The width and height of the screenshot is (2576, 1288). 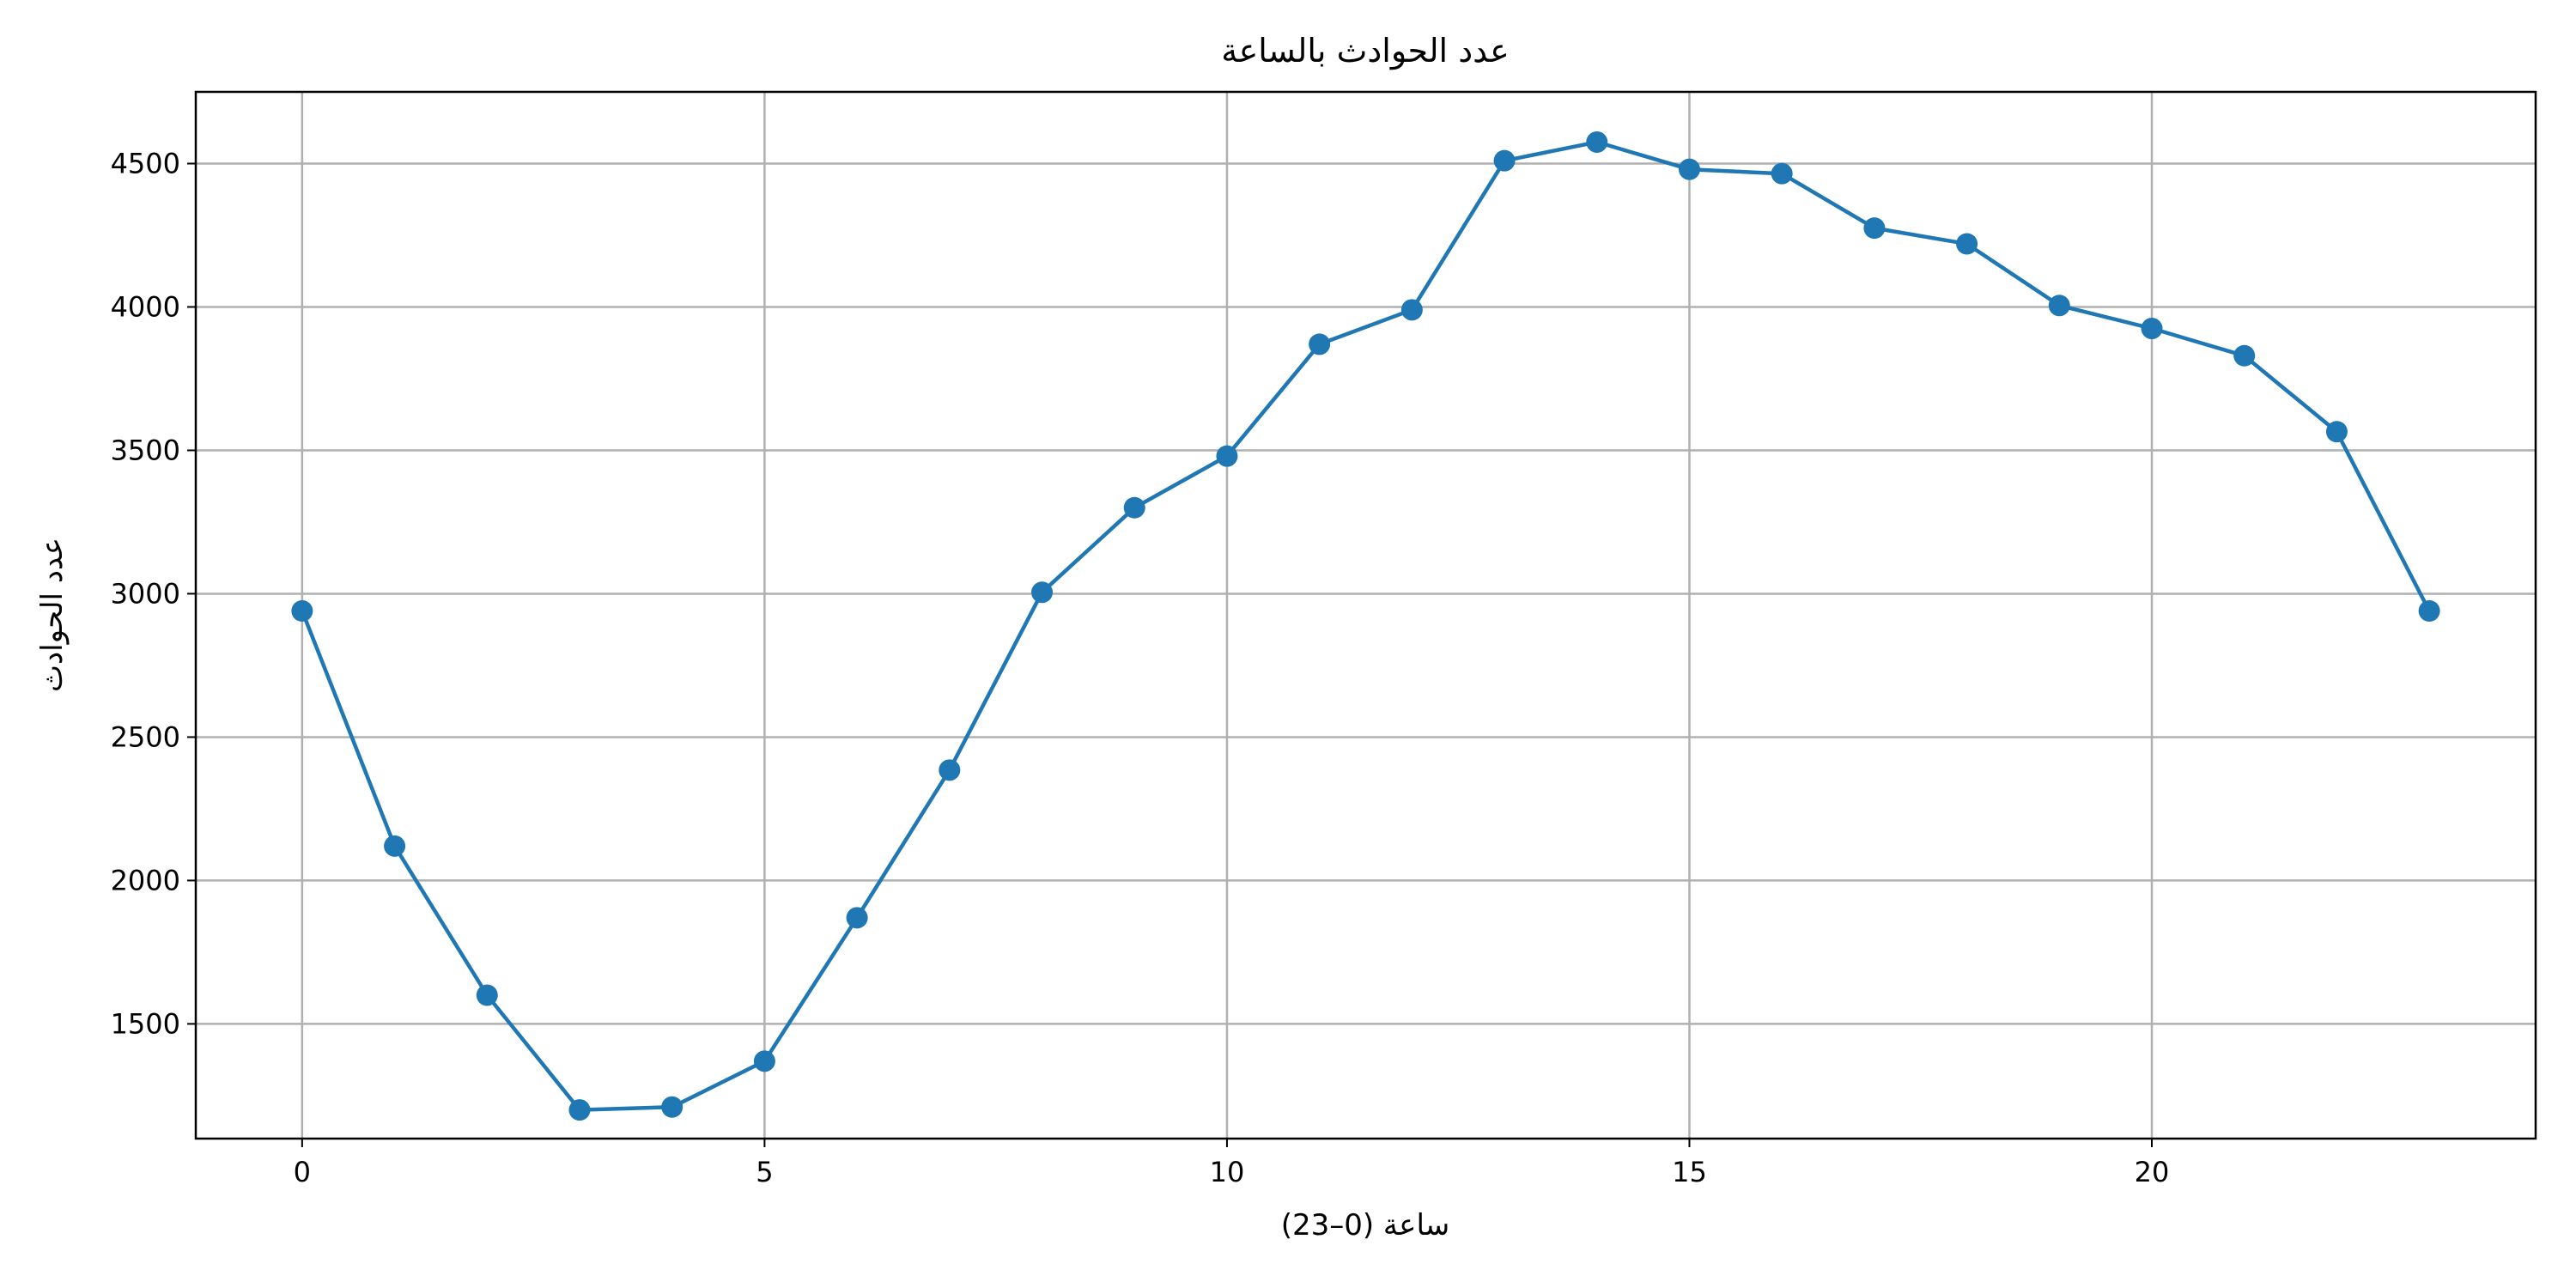 What do you see at coordinates (145, 737) in the screenshot?
I see `y-tick-label: 2500` at bounding box center [145, 737].